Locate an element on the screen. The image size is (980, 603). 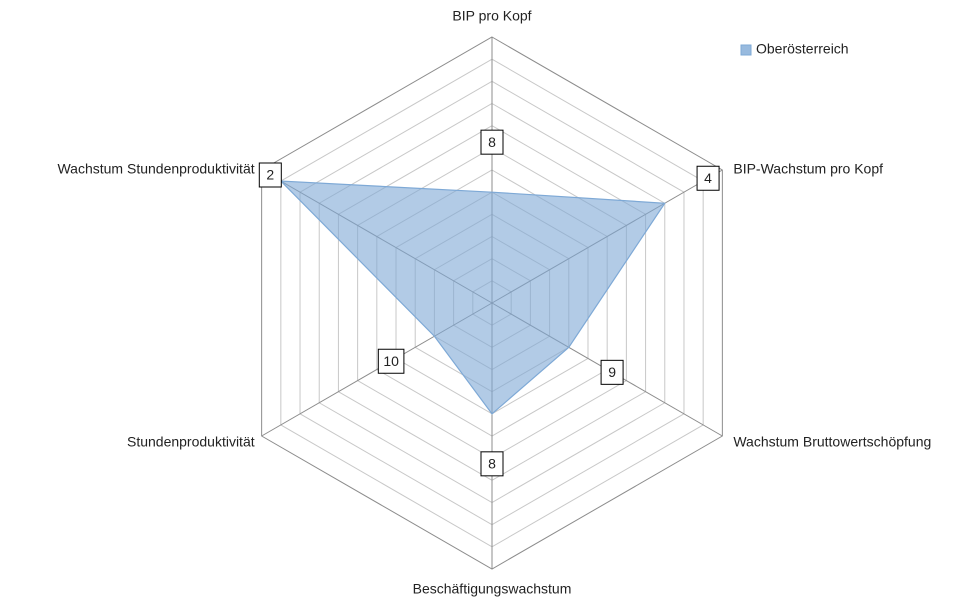
data-label: 4 is located at coordinates (708, 178).